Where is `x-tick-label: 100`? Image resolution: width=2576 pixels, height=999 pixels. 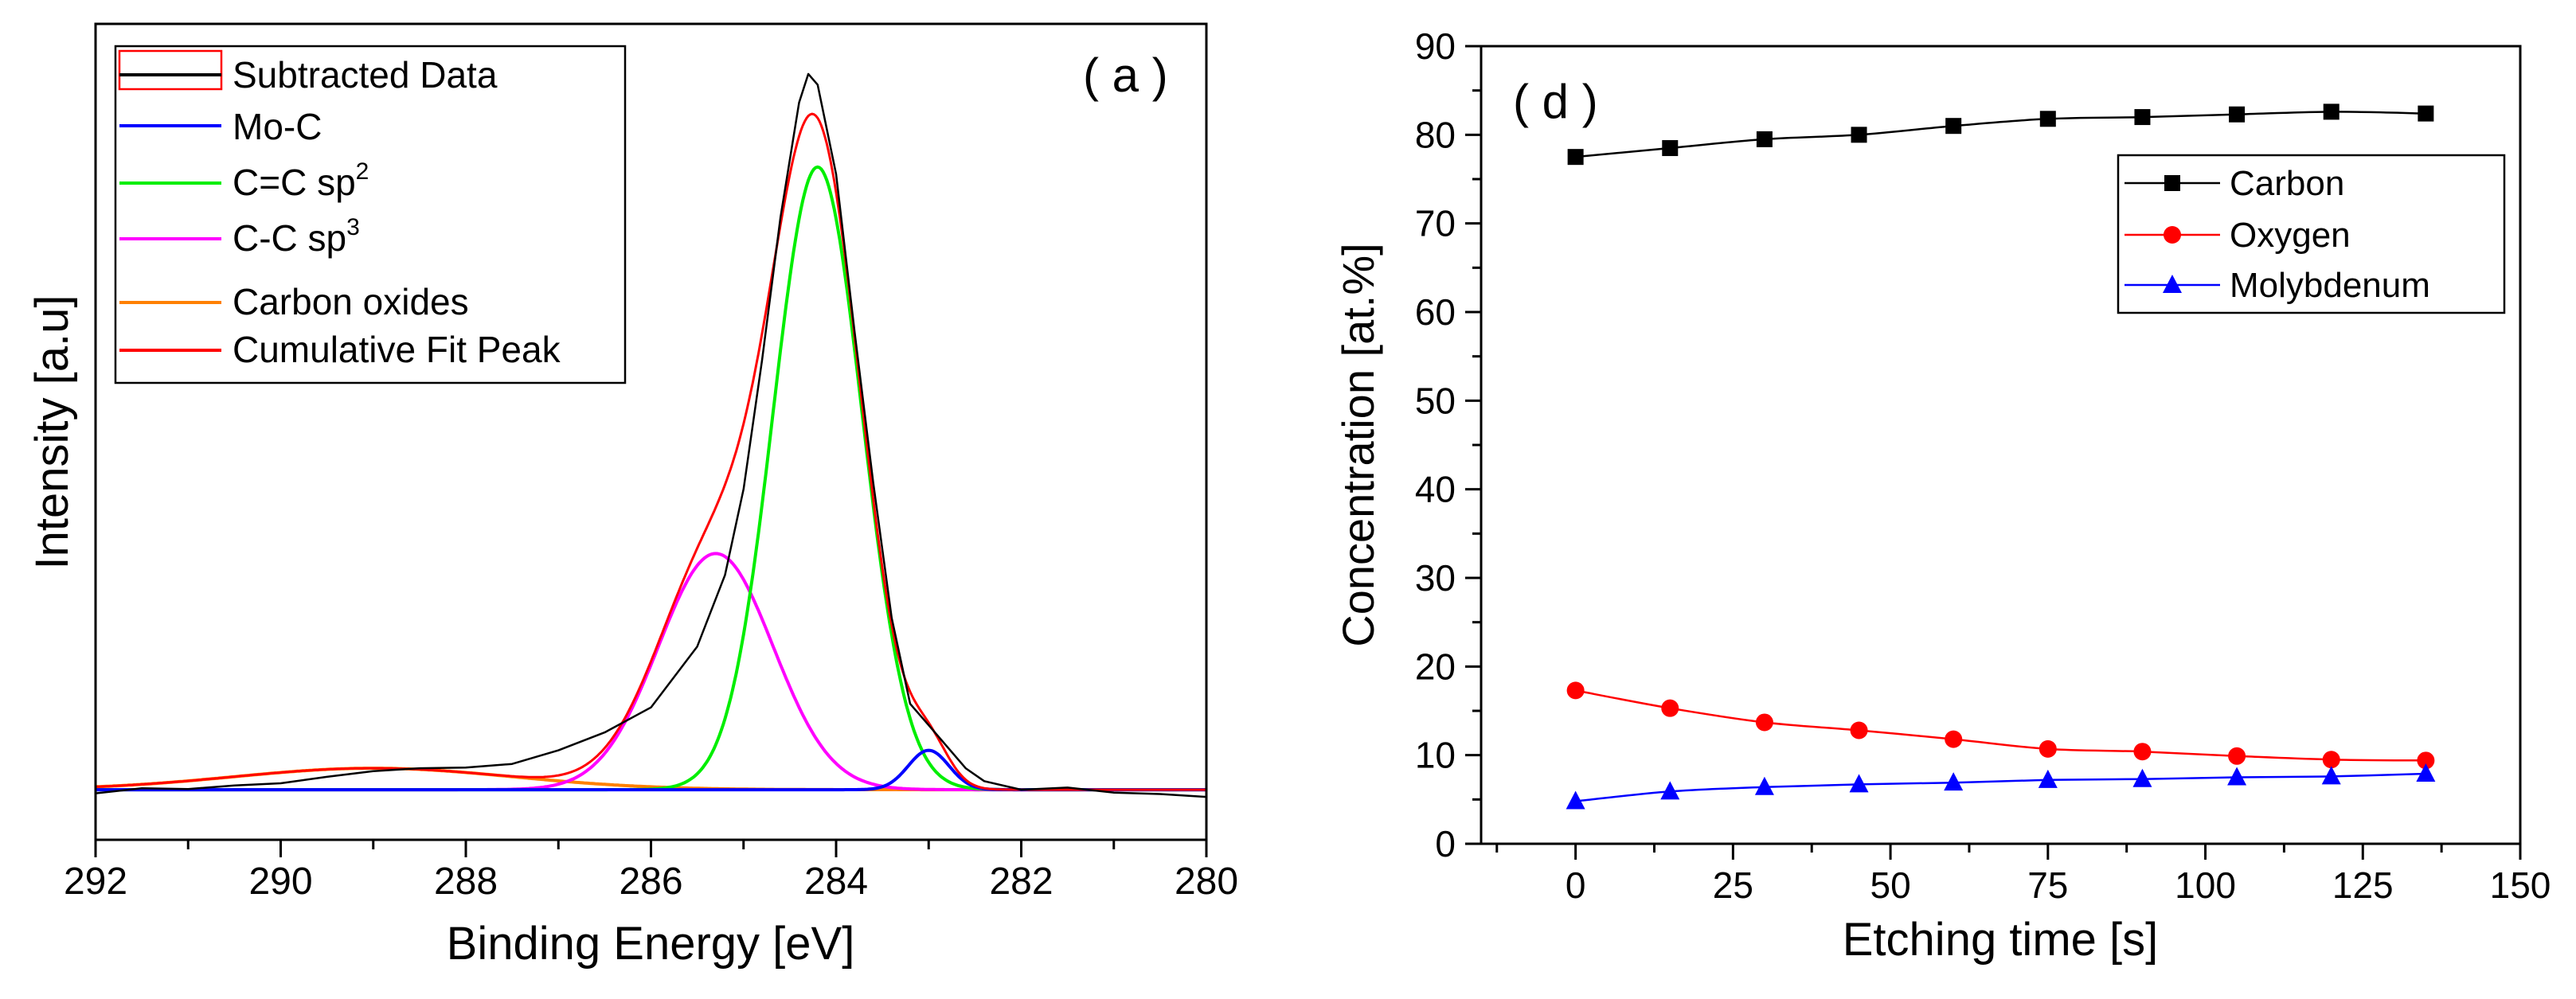
x-tick-label: 100 is located at coordinates (2205, 885).